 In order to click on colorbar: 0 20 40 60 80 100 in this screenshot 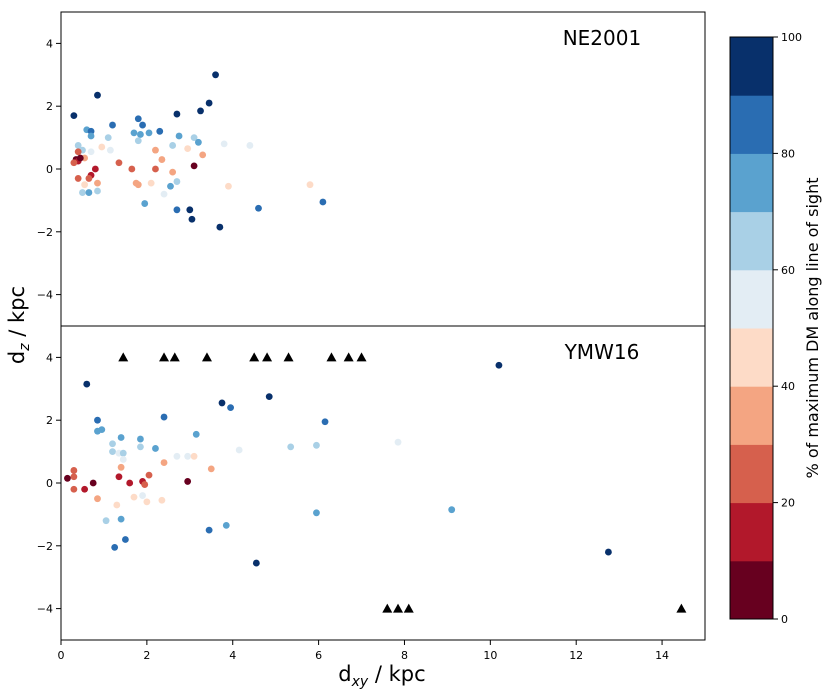, I will do `click(765, 328)`.